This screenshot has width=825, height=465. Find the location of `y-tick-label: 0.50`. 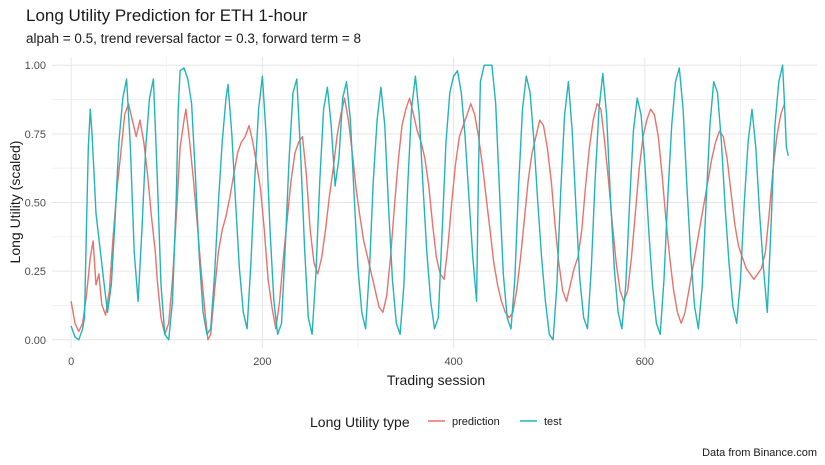

y-tick-label: 0.50 is located at coordinates (35, 204).